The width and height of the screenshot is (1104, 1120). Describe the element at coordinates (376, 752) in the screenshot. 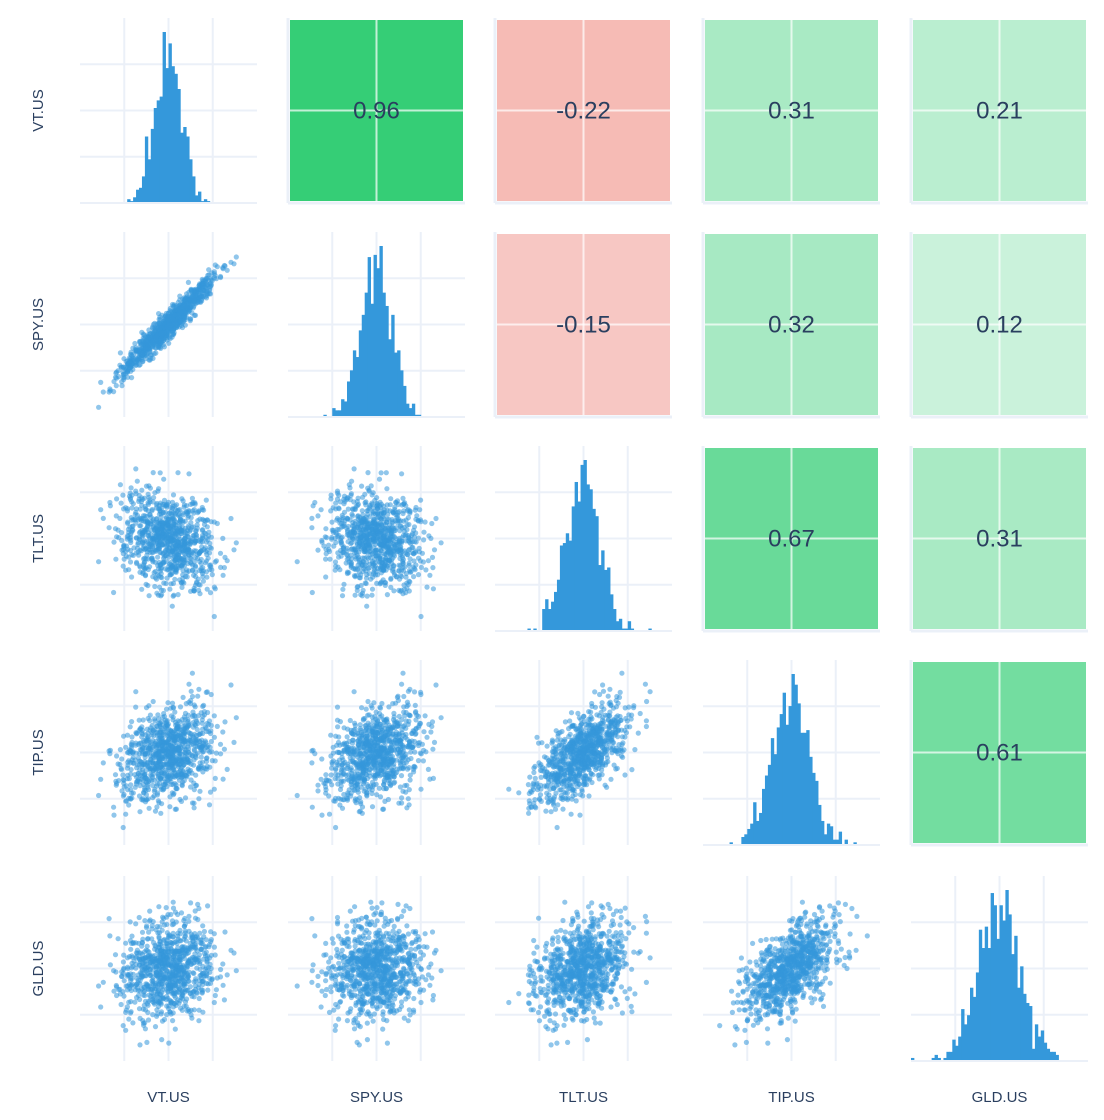

I see `cell-TIP.US-SPY.US` at that location.